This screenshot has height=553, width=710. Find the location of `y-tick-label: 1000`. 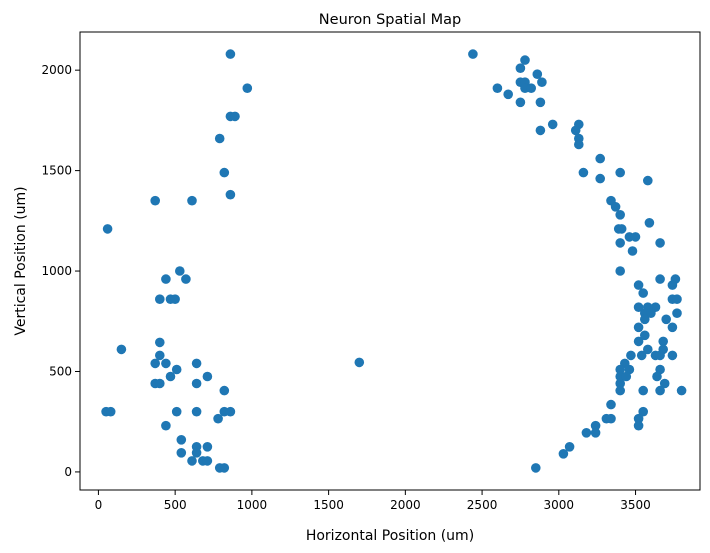

y-tick-label: 1000 is located at coordinates (56, 271).